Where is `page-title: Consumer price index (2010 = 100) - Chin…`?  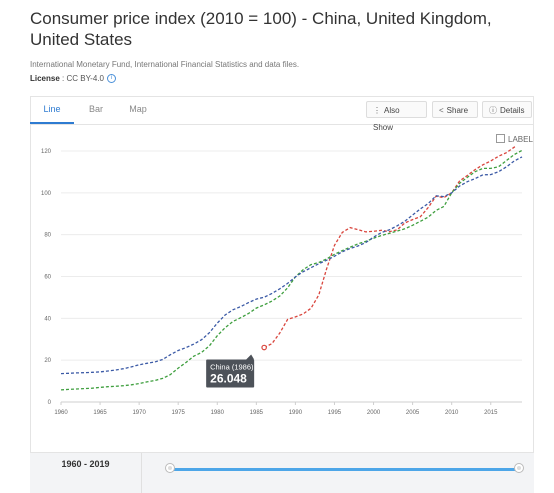
page-title: Consumer price index (2010 = 100) - Chin… is located at coordinates (261, 29).